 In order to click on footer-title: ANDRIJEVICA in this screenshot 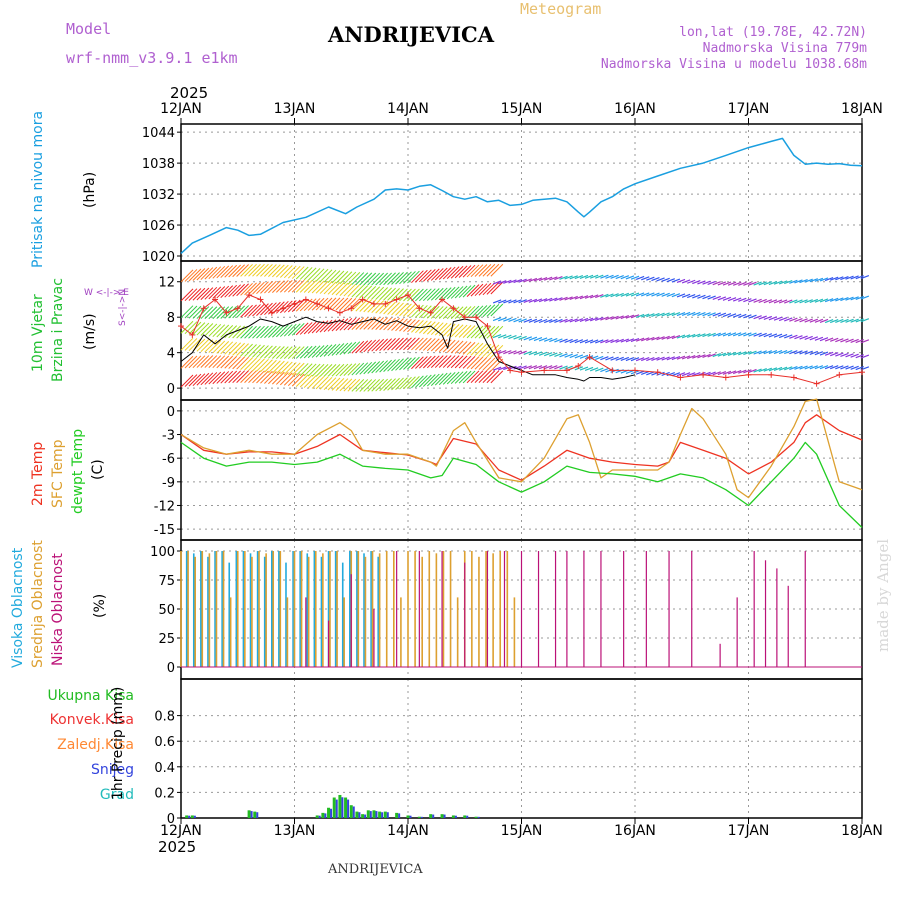, I will do `click(375, 869)`.